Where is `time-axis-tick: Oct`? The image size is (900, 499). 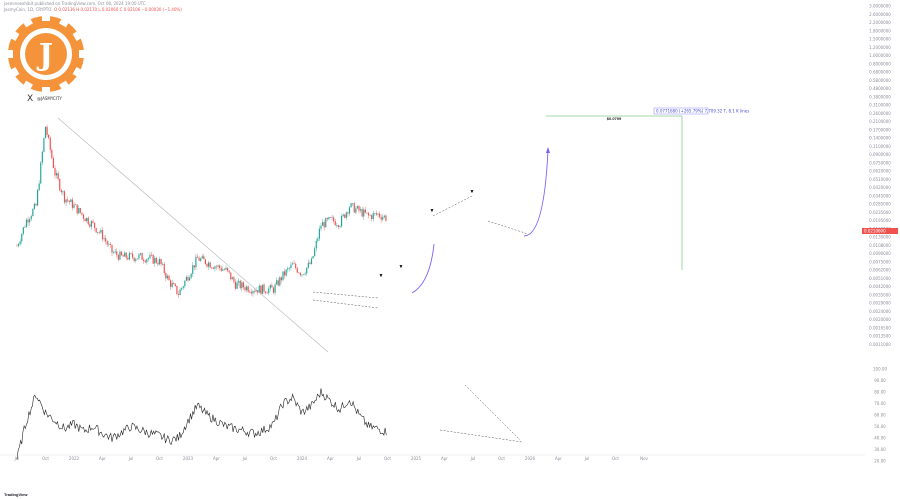
time-axis-tick: Oct is located at coordinates (45, 458).